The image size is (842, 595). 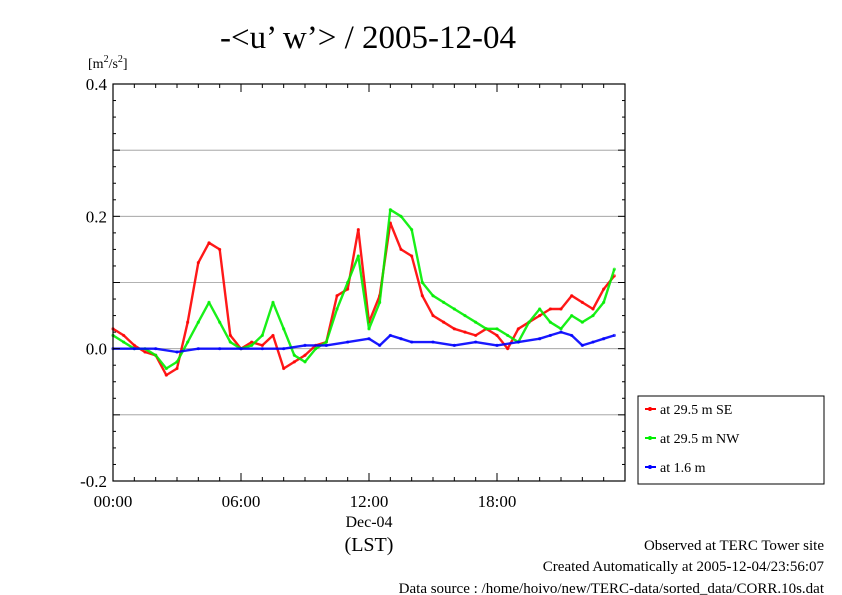 What do you see at coordinates (93, 283) in the screenshot?
I see `y-tick-labels: -0.2 0.0 0.2 0.4` at bounding box center [93, 283].